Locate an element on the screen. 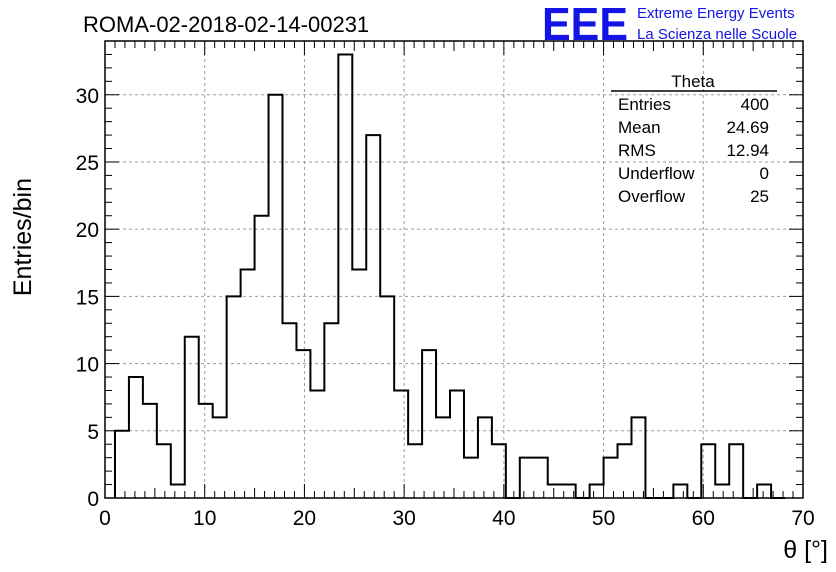  x-tick-label: 30 is located at coordinates (403, 518).